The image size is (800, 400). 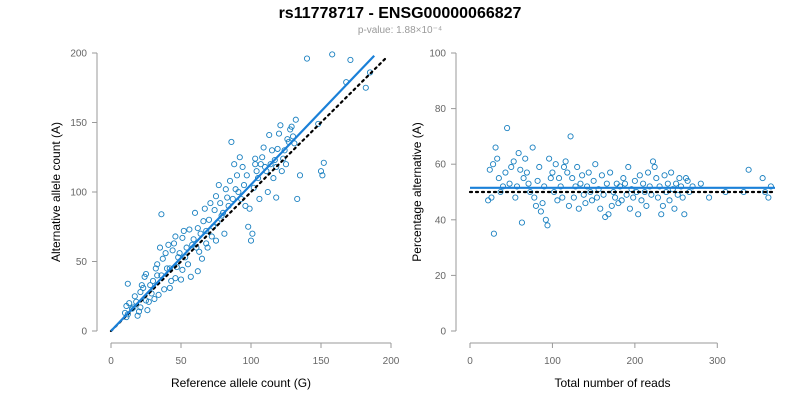 What do you see at coordinates (552, 361) in the screenshot?
I see `x-tick-label: 100` at bounding box center [552, 361].